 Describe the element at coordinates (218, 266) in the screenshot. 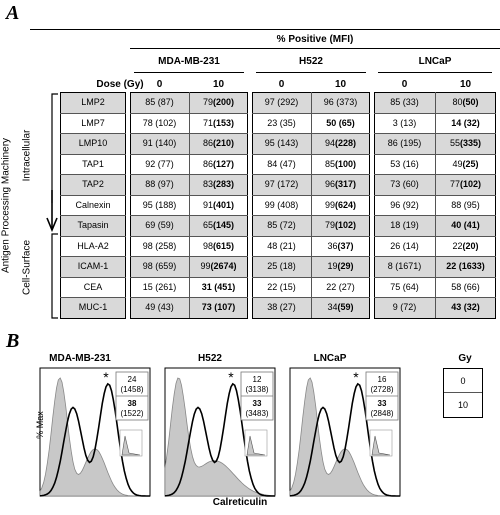

I see `table-cell: 99 (2674)` at that location.